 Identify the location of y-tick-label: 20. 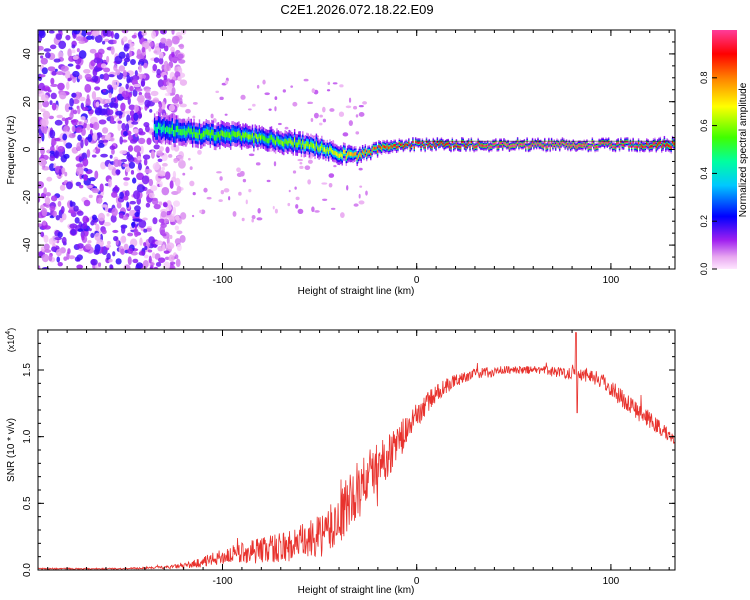
(27, 102).